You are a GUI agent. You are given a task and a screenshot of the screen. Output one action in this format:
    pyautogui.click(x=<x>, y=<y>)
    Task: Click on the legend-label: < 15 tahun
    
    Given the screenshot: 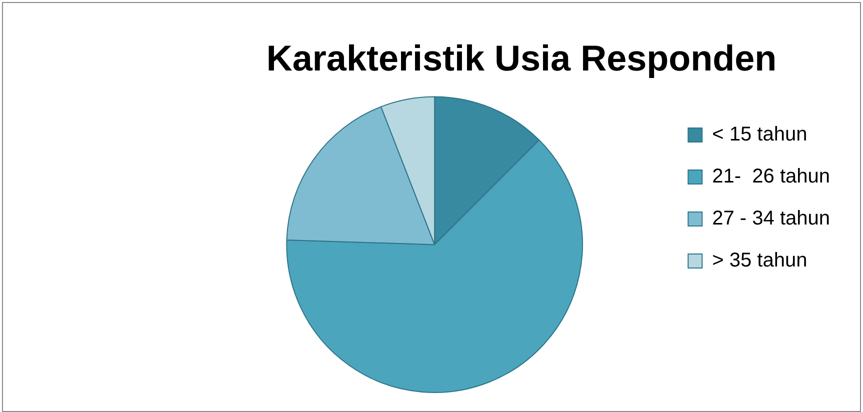 What is the action you would take?
    pyautogui.click(x=760, y=135)
    